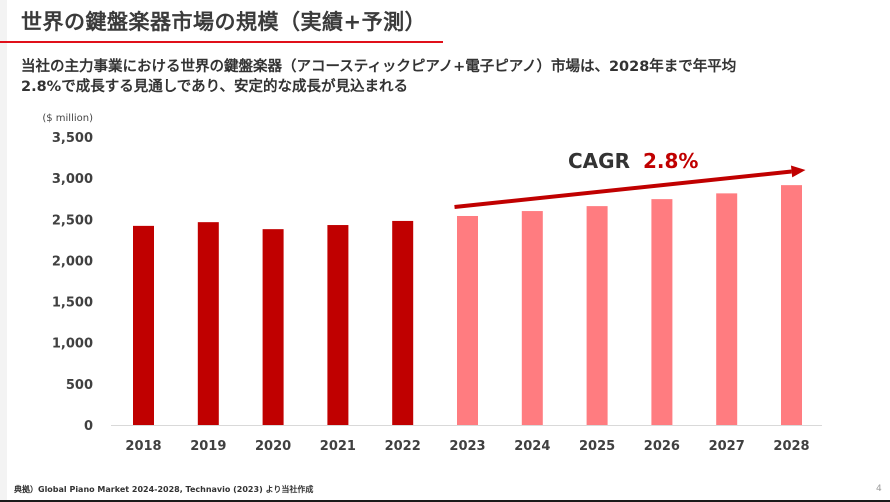 The image size is (890, 502). What do you see at coordinates (67, 118) in the screenshot?
I see `y-axis-unit-label: ($ million)` at bounding box center [67, 118].